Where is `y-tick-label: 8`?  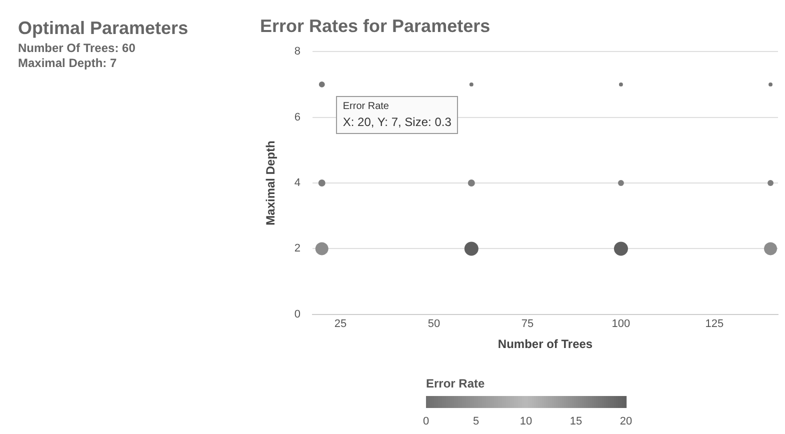
y-tick-label: 8 is located at coordinates (297, 52).